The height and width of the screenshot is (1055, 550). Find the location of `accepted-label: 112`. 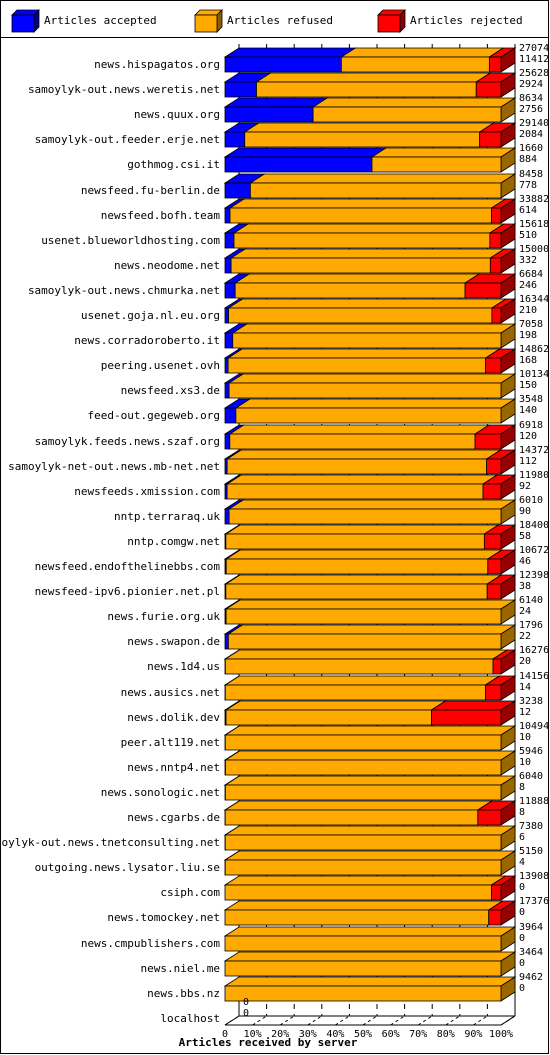

accepted-label: 112 is located at coordinates (528, 461).